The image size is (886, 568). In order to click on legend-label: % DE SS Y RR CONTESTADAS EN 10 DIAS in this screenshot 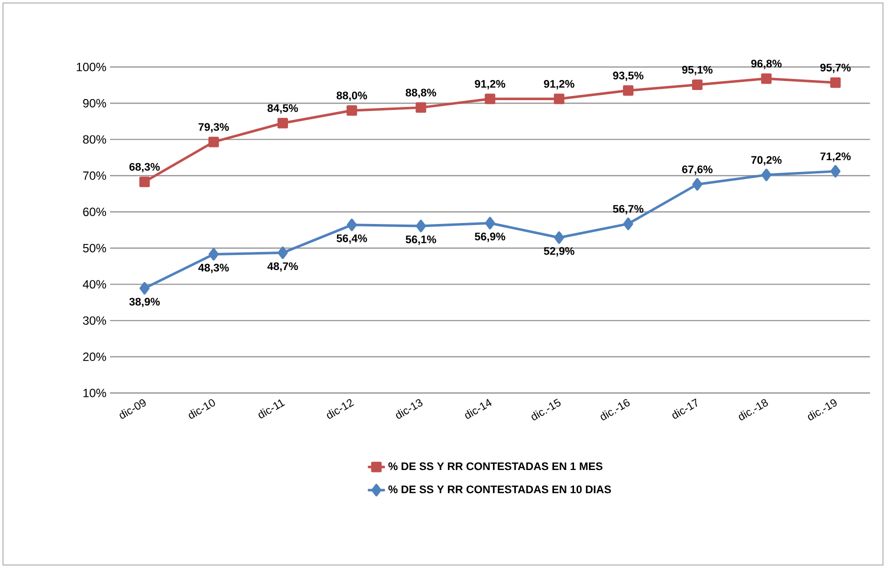, I will do `click(499, 490)`.